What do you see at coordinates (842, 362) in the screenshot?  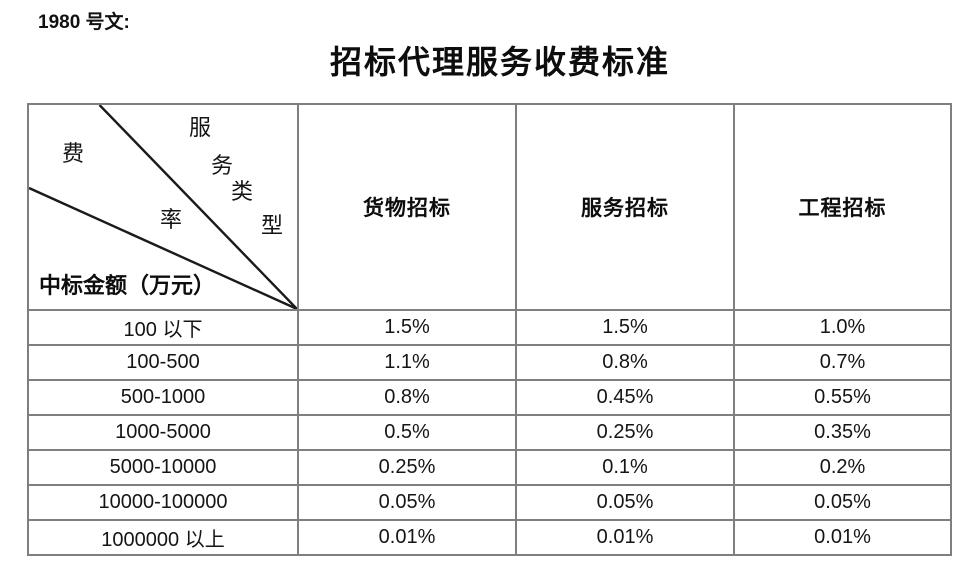 I see `rate-cell: 0.7%` at bounding box center [842, 362].